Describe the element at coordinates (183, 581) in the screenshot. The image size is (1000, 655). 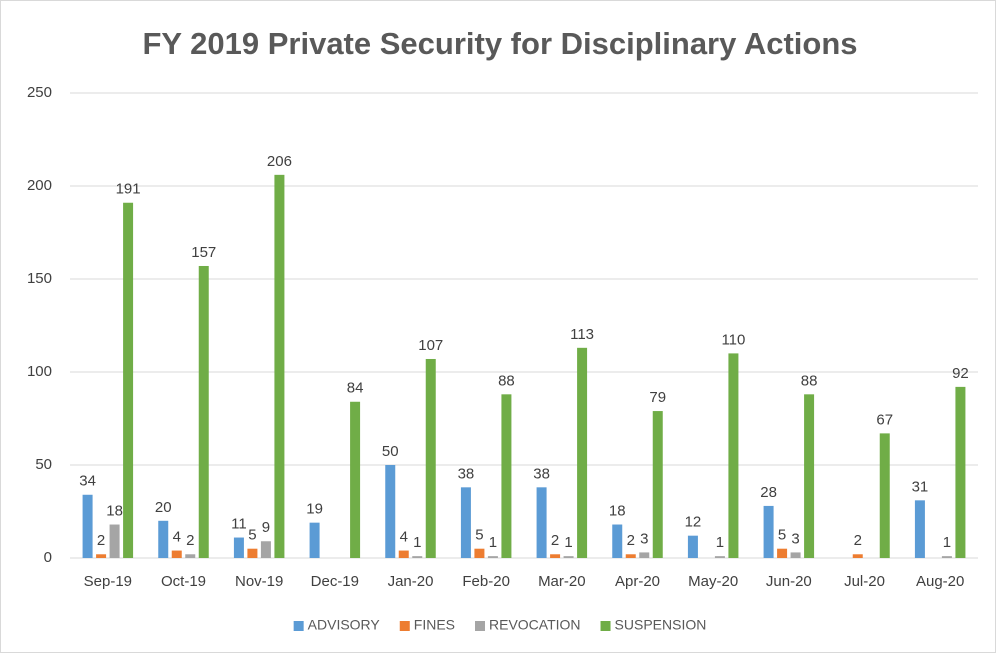
I see `x-tick-label: Oct-19` at that location.